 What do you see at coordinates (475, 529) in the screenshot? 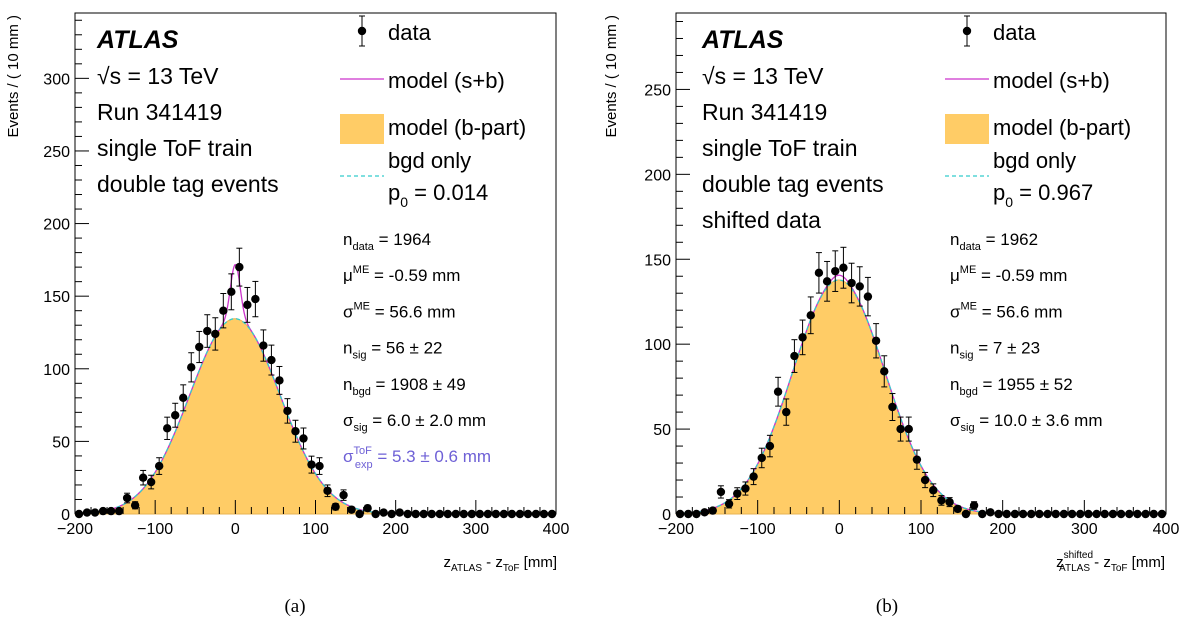
I see `x-tick-label: 300` at bounding box center [475, 529].